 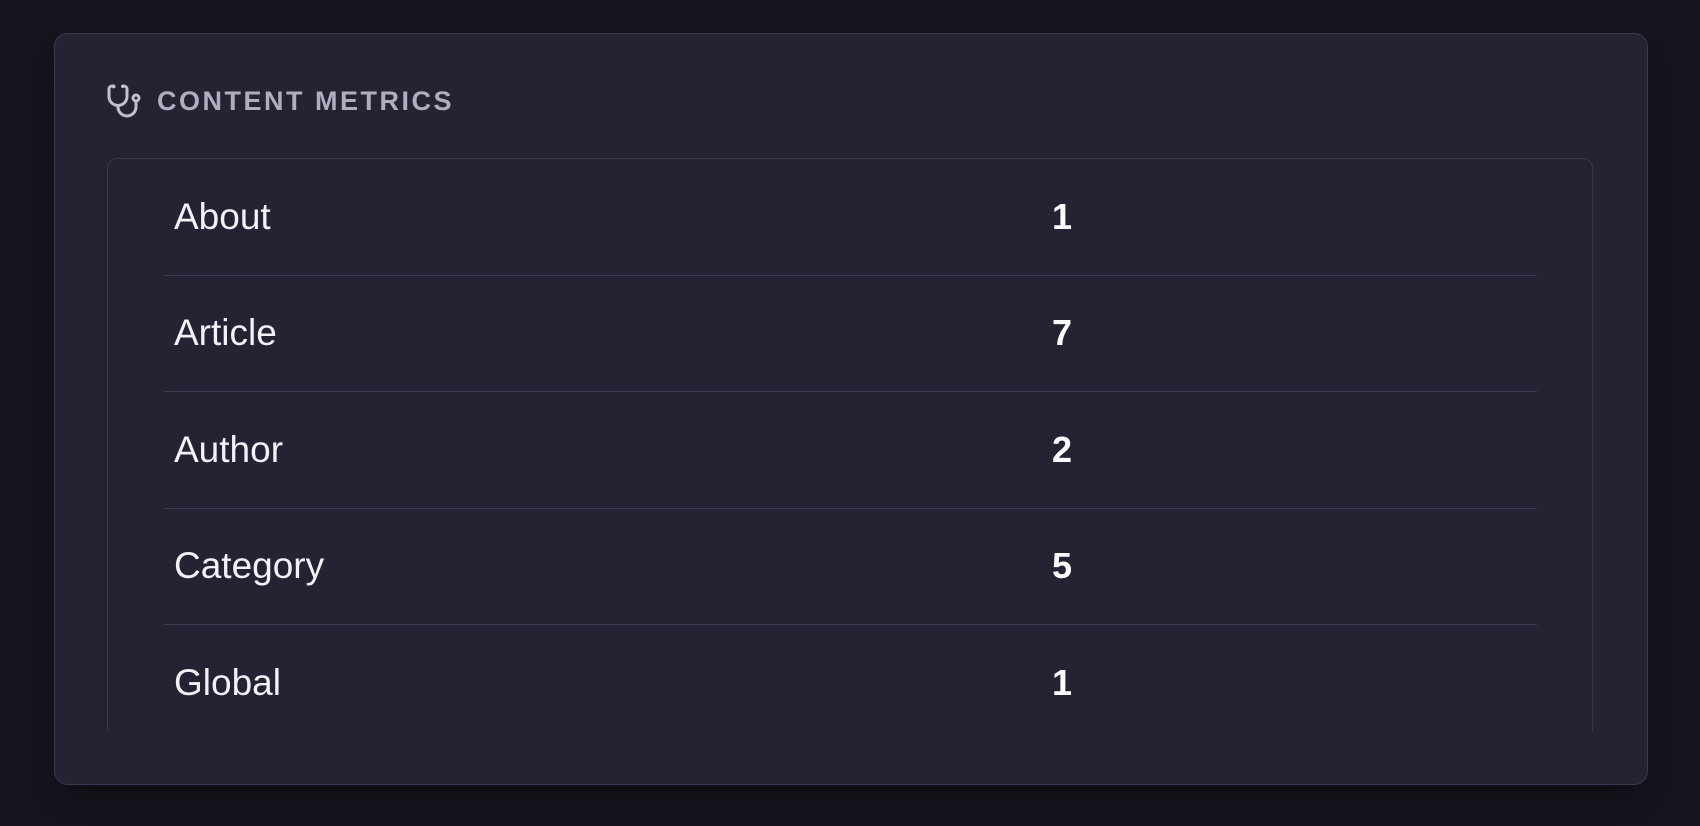 I want to click on table-row: Category 5, so click(x=850, y=567).